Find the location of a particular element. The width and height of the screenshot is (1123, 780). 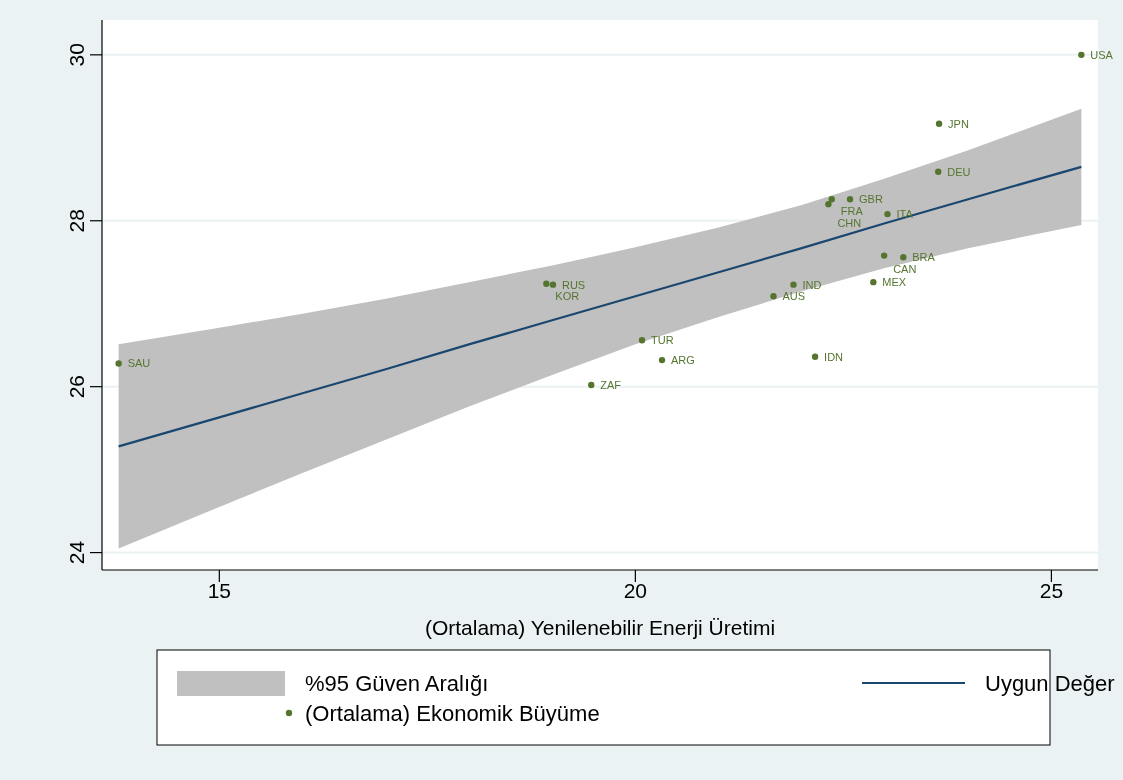

x-tick-label: 25 is located at coordinates (1051, 590).